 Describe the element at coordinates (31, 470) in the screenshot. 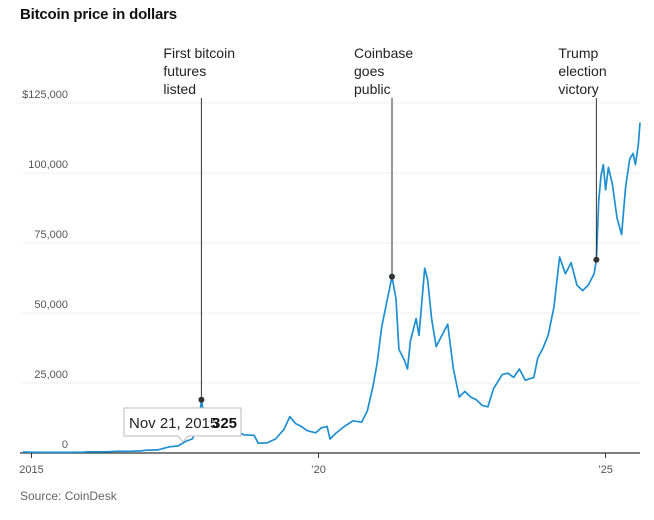

I see `x-tick-label: 2015` at that location.